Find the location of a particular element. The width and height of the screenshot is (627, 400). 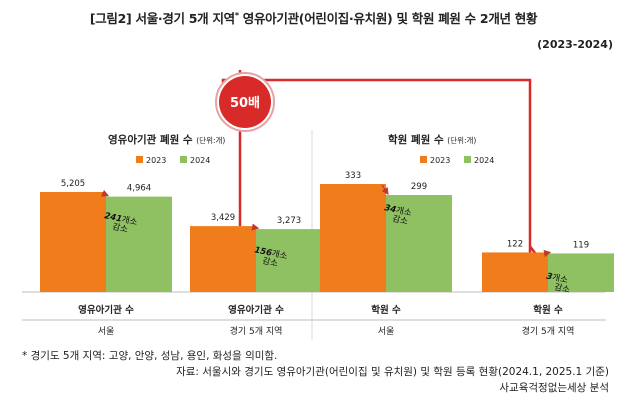

panel-title: 영유아기관 폐원 수 (단위:개) is located at coordinates (166, 139).